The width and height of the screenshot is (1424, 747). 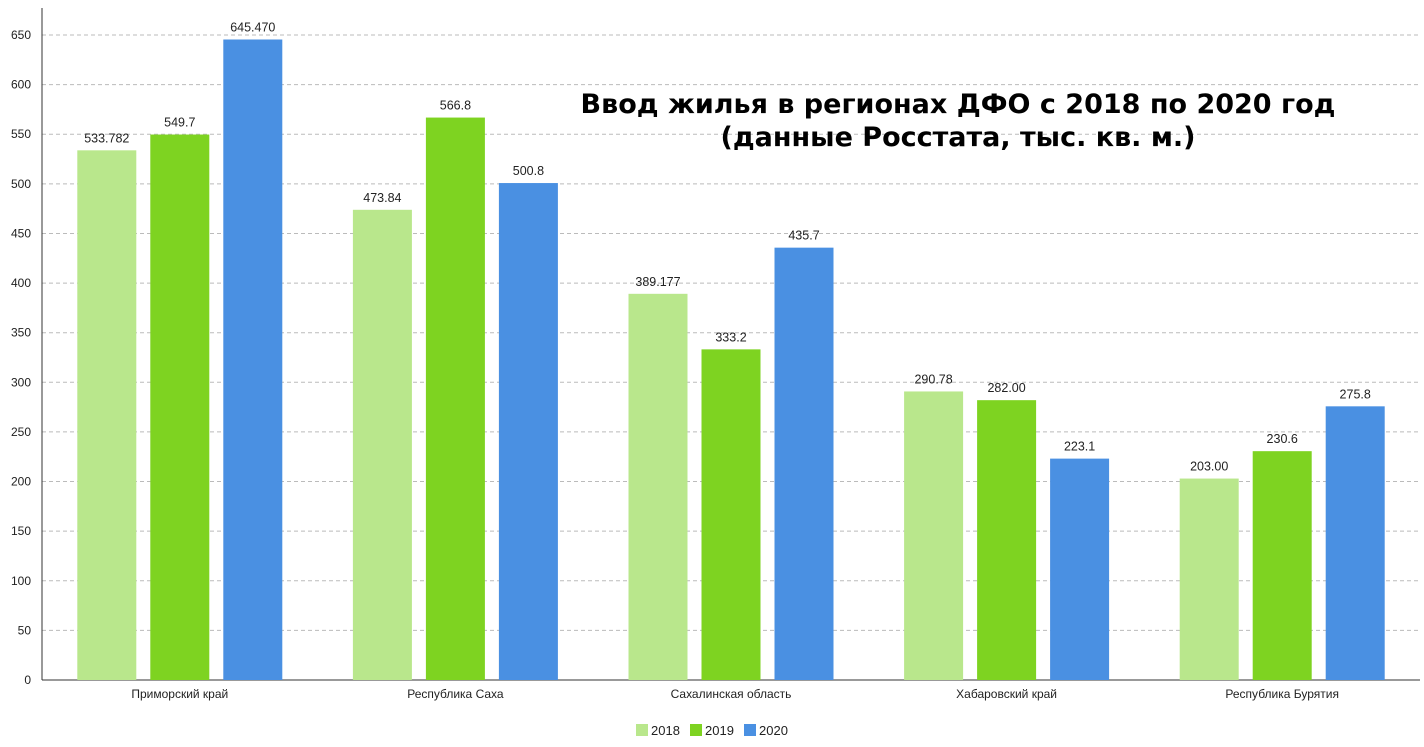 What do you see at coordinates (21, 432) in the screenshot?
I see `y-tick-label: 250` at bounding box center [21, 432].